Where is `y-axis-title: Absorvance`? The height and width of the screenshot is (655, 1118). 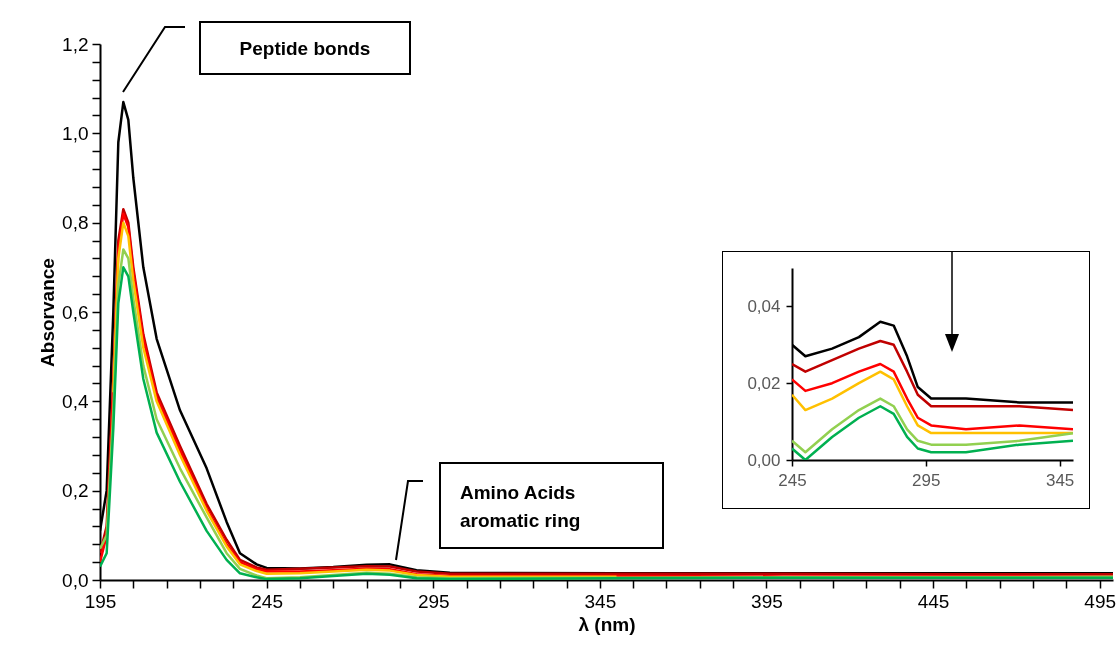
y-axis-title: Absorvance is located at coordinates (48, 312).